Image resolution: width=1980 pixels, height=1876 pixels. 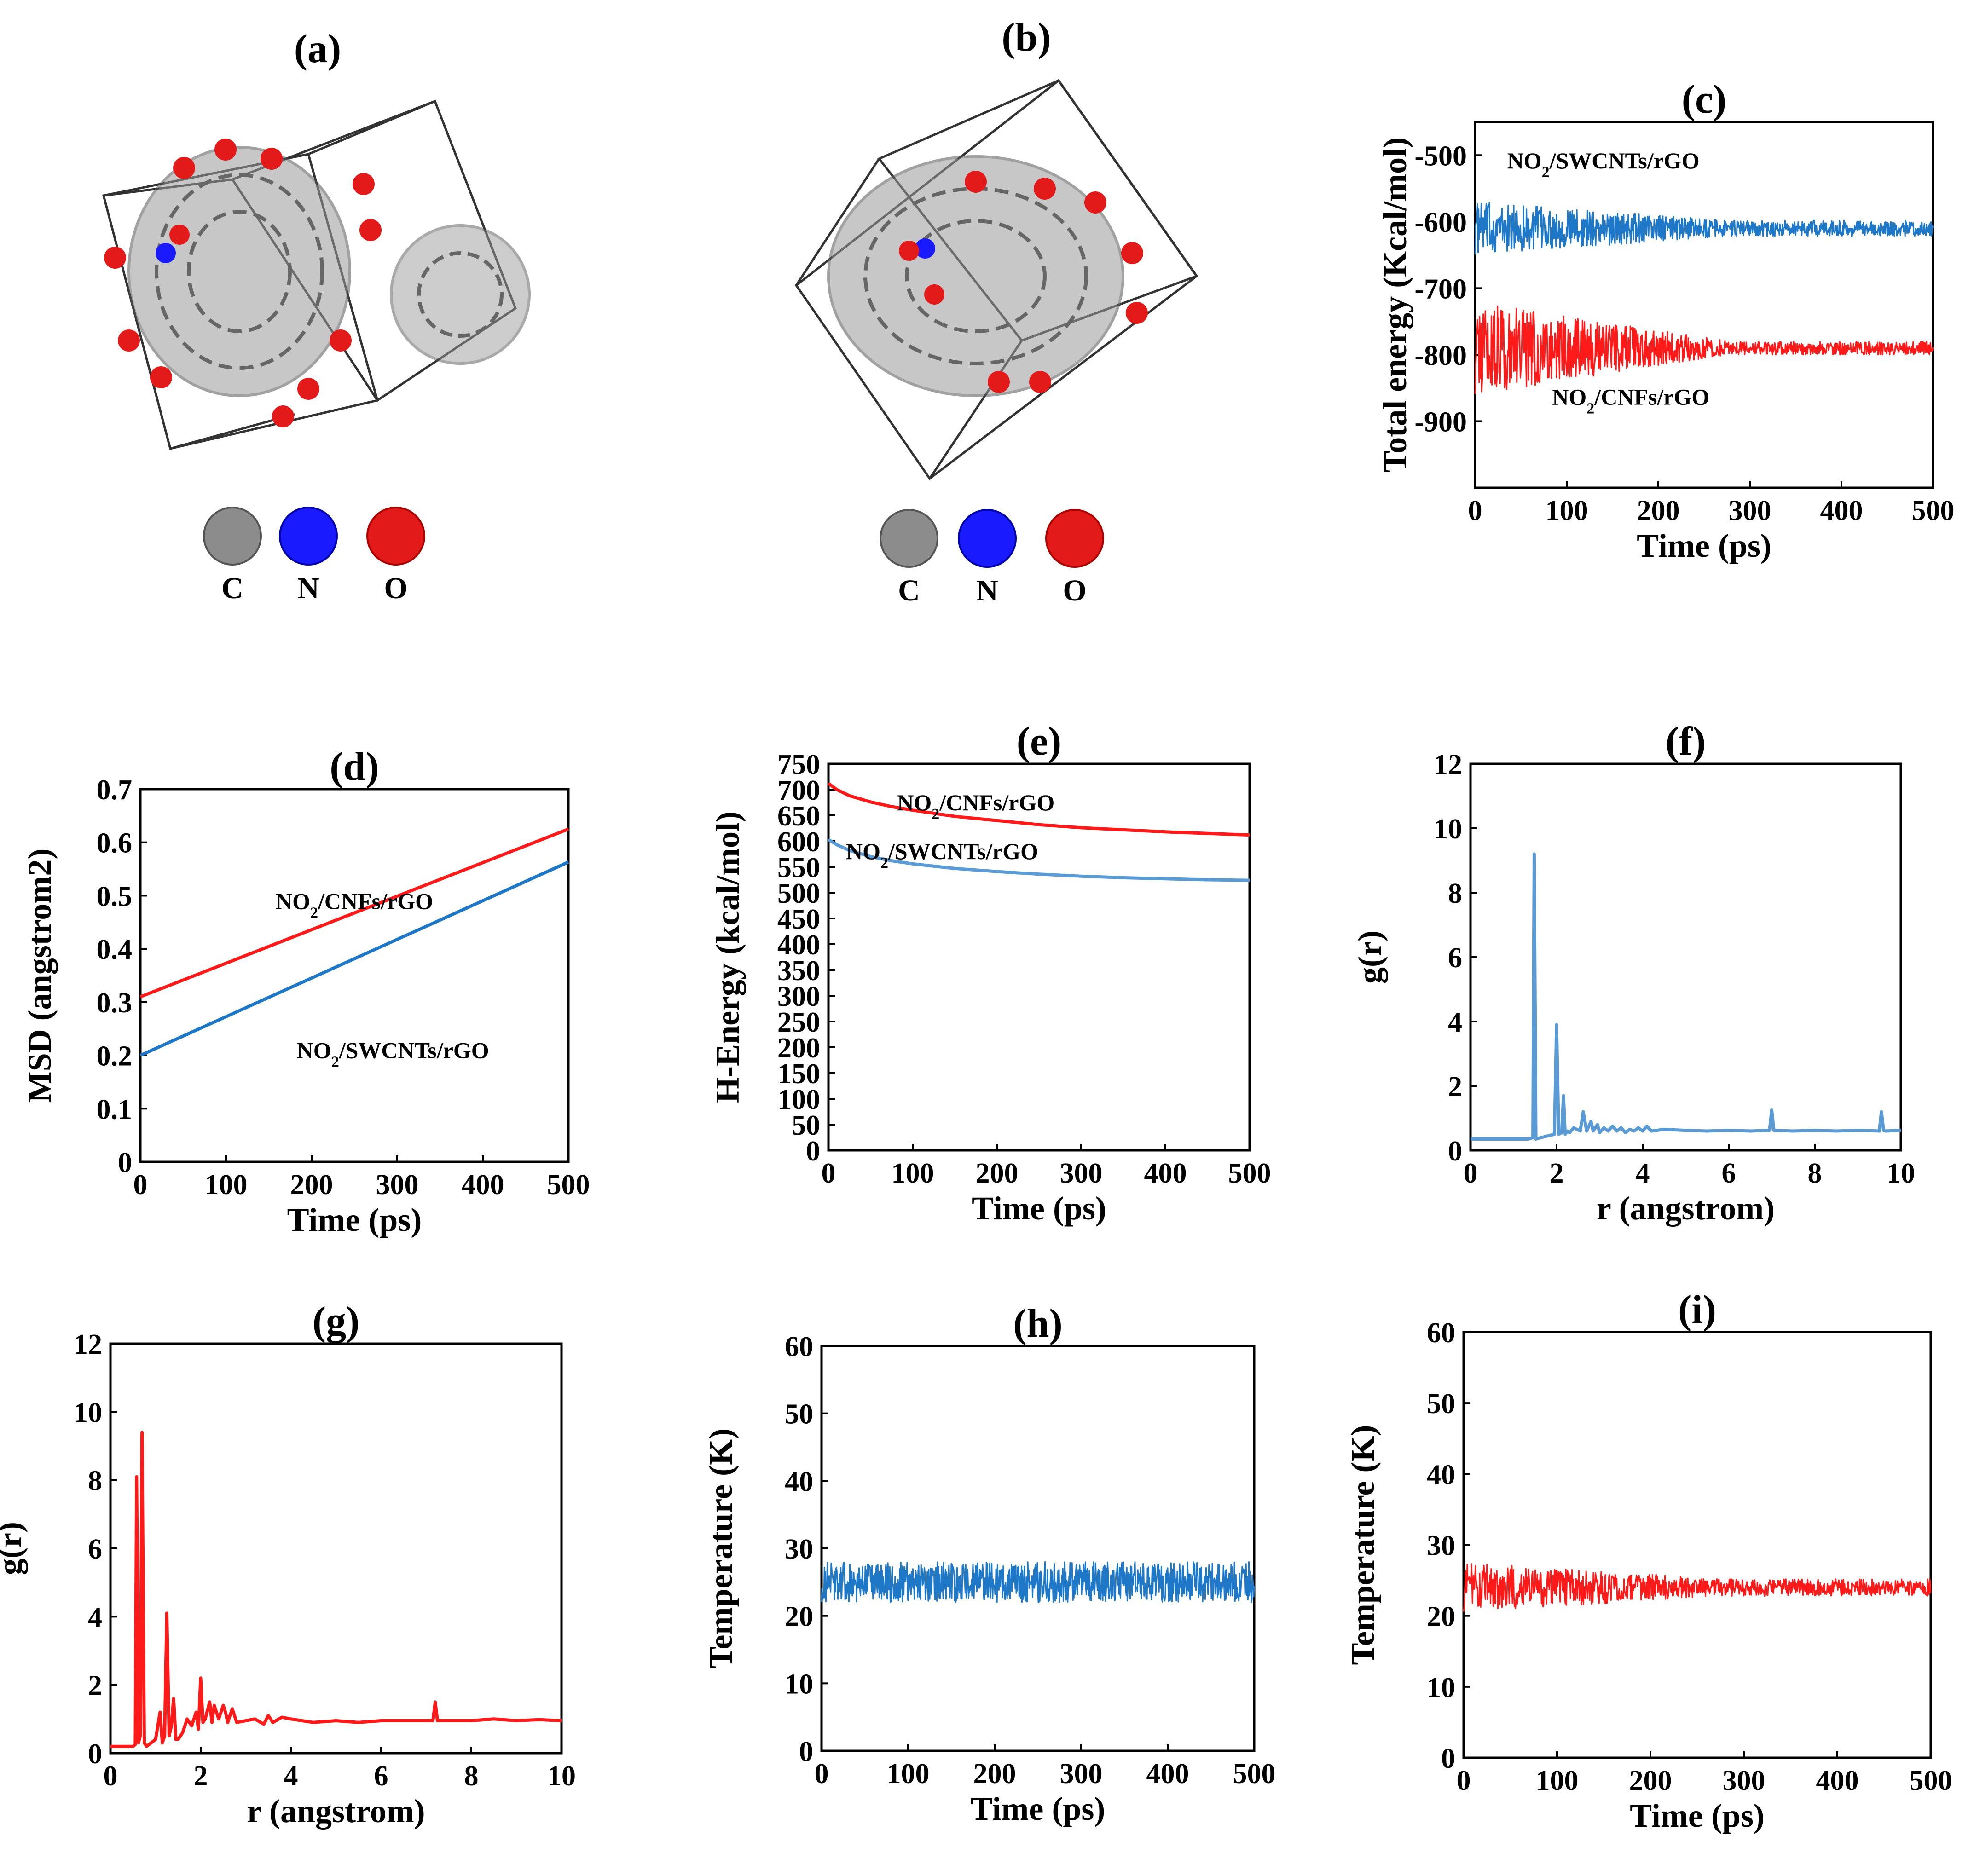 What do you see at coordinates (115, 896) in the screenshot?
I see `y-tick-label: 0.5` at bounding box center [115, 896].